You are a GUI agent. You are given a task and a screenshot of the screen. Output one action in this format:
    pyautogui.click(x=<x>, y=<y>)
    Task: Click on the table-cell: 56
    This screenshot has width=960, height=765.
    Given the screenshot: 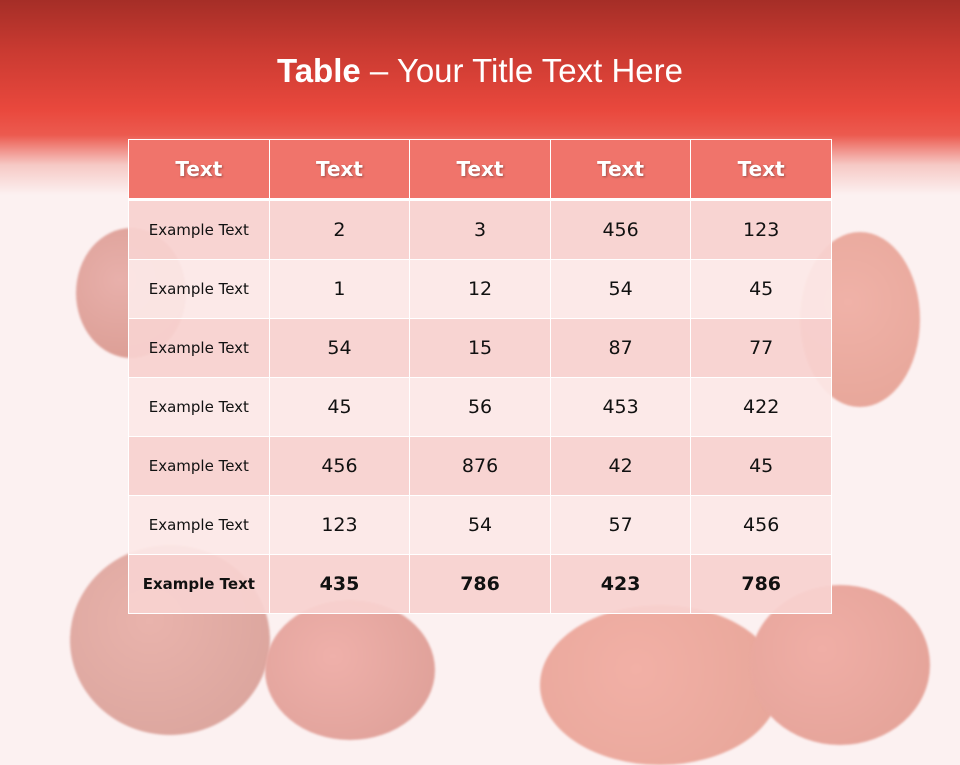 What is the action you would take?
    pyautogui.click(x=480, y=407)
    